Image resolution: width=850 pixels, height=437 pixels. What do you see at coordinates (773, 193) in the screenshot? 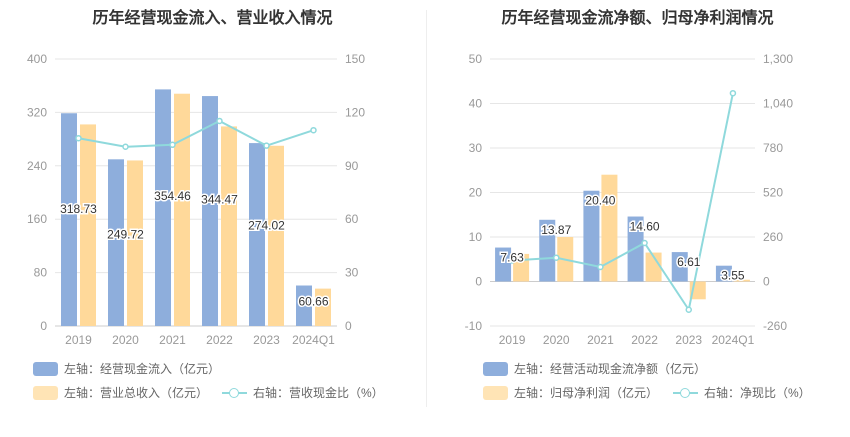
I see `right-tick-label: 520` at bounding box center [773, 193].